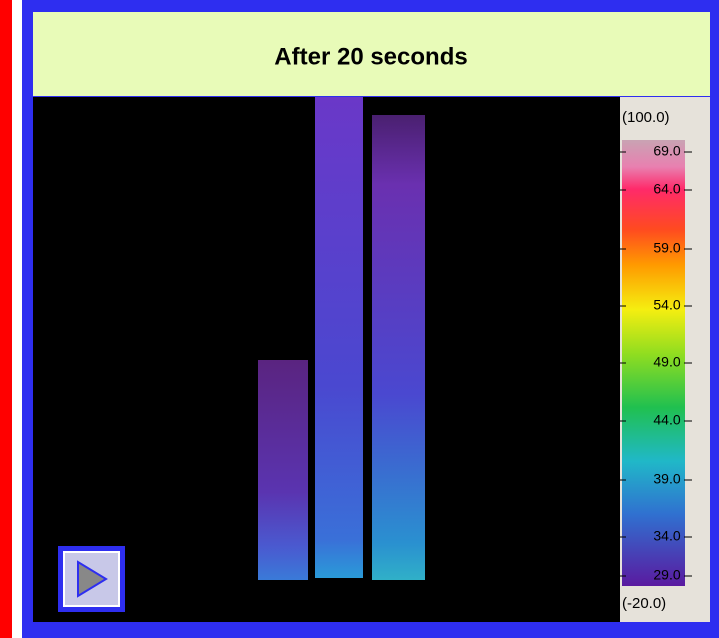 The height and width of the screenshot is (638, 719). What do you see at coordinates (6, 319) in the screenshot?
I see `side-strip` at bounding box center [6, 319].